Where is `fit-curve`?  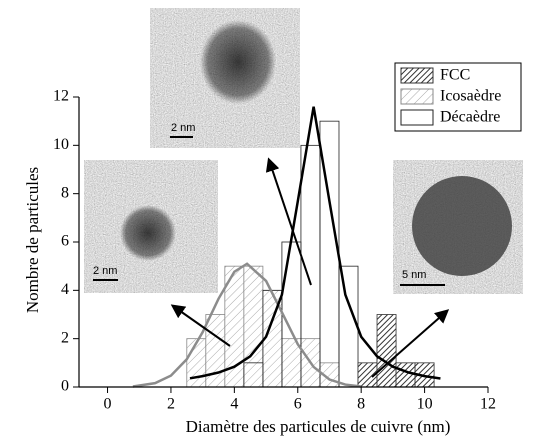 fit-curve is located at coordinates (247, 325).